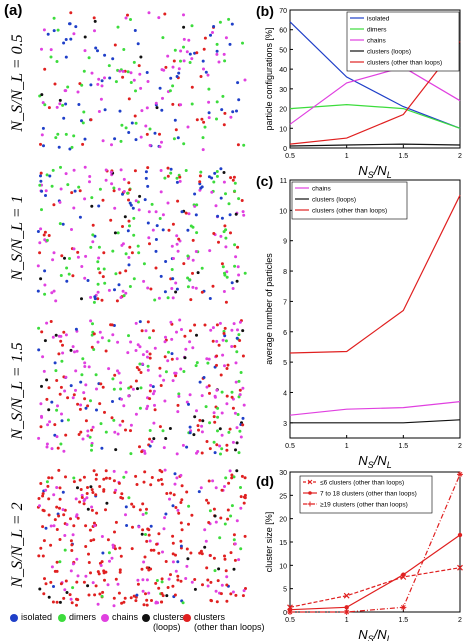  What do you see at coordinates (403, 446) in the screenshot?
I see `x-tick-label: 1.5` at bounding box center [403, 446].